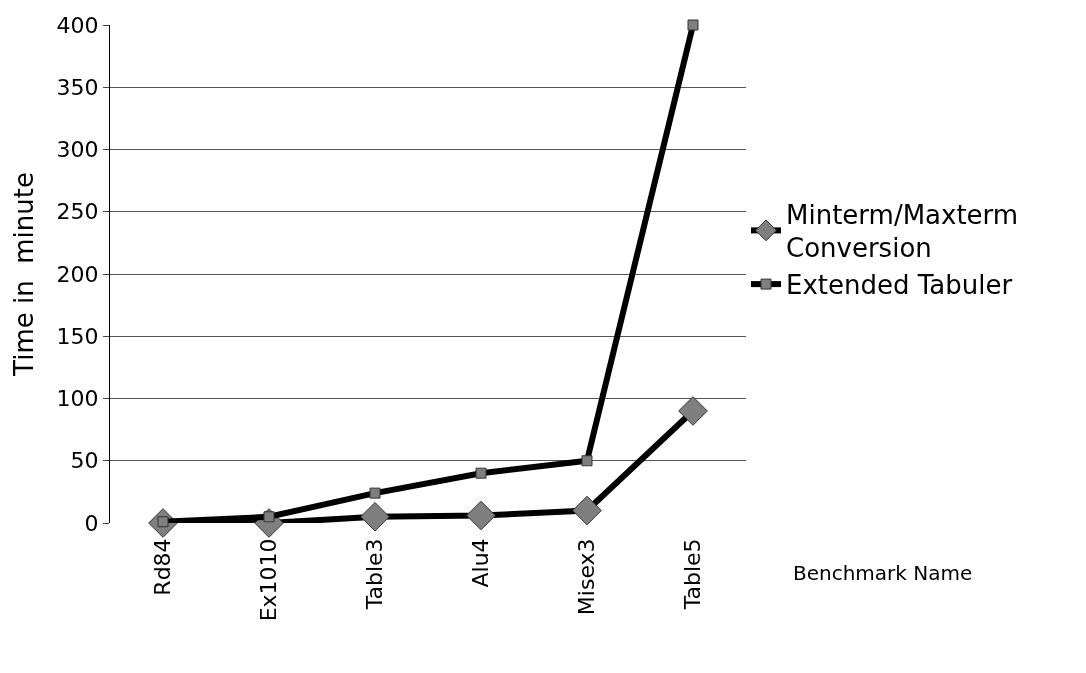  I want to click on x-tick-label: Misex3, so click(587, 577).